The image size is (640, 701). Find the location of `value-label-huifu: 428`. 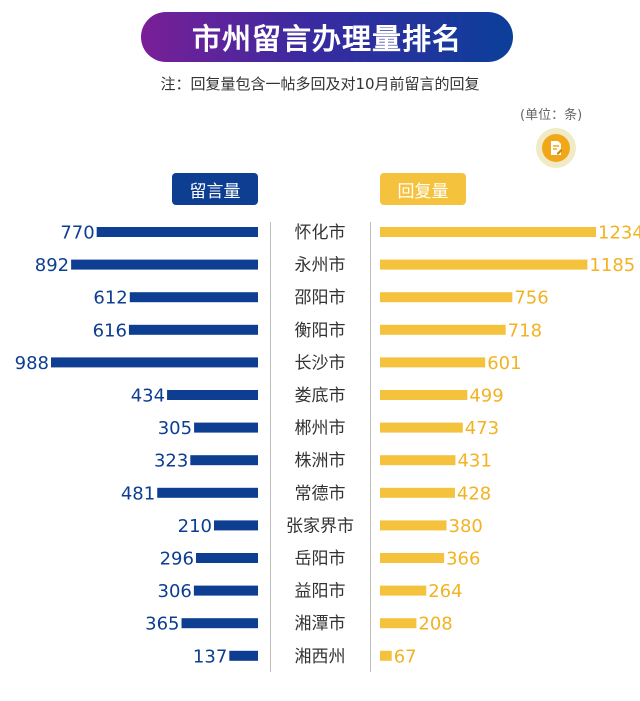

value-label-huifu: 428 is located at coordinates (474, 493).